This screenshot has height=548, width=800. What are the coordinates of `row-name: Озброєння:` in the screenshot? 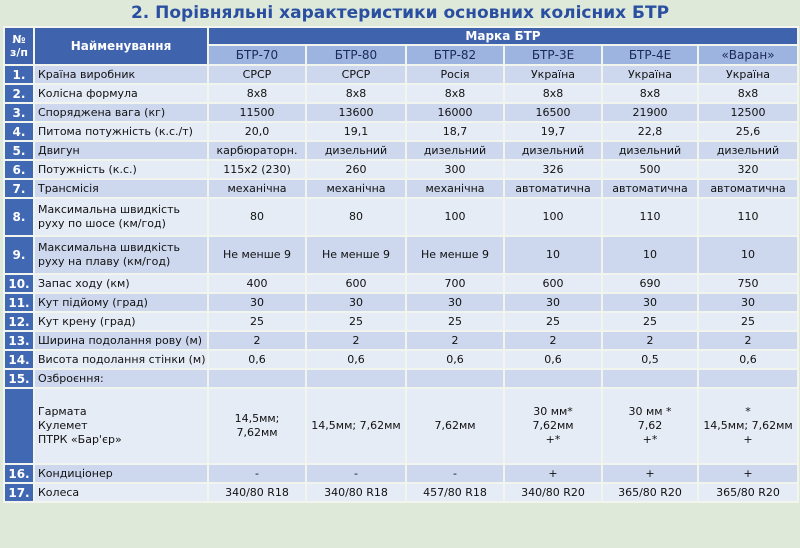 It's located at (121, 378).